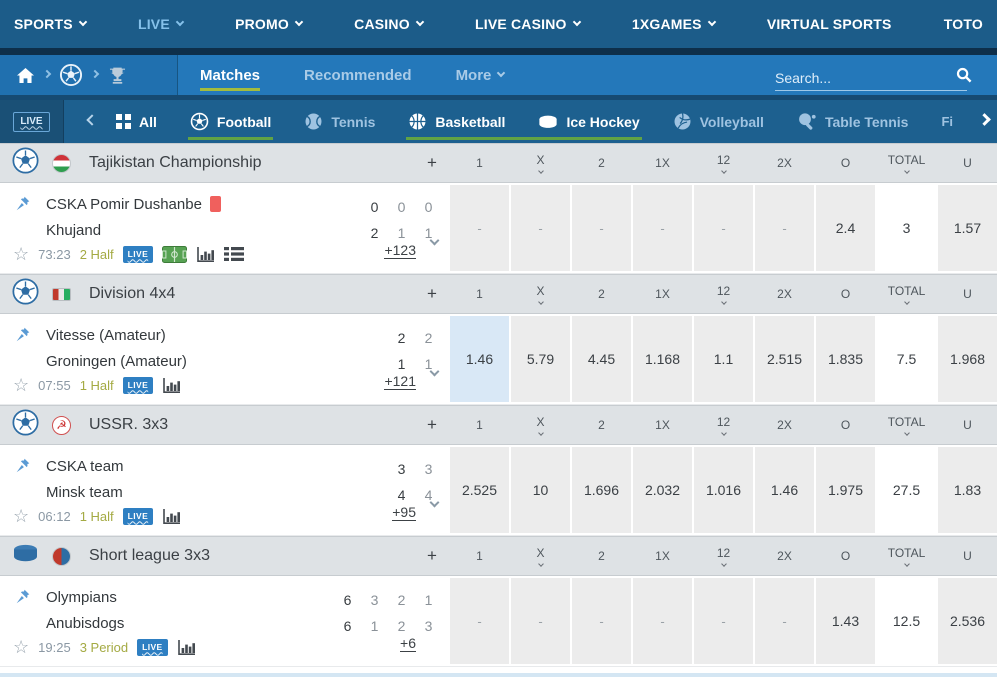  What do you see at coordinates (967, 621) in the screenshot?
I see `odds-cell: 2.536` at bounding box center [967, 621].